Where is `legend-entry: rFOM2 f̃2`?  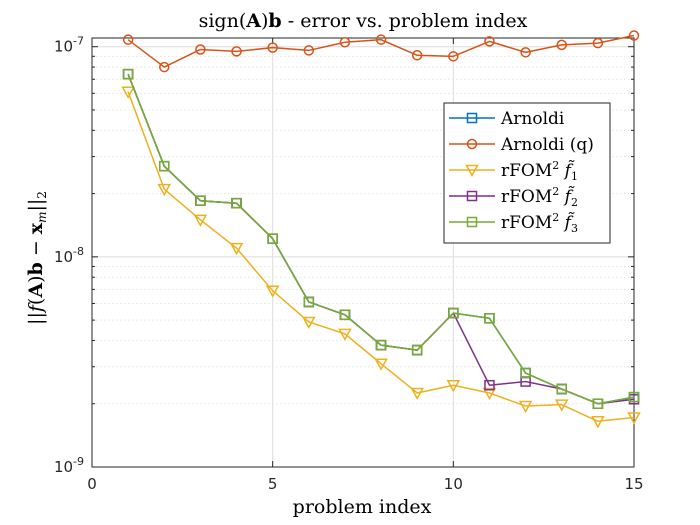 legend-entry: rFOM2 f̃2 is located at coordinates (513, 197).